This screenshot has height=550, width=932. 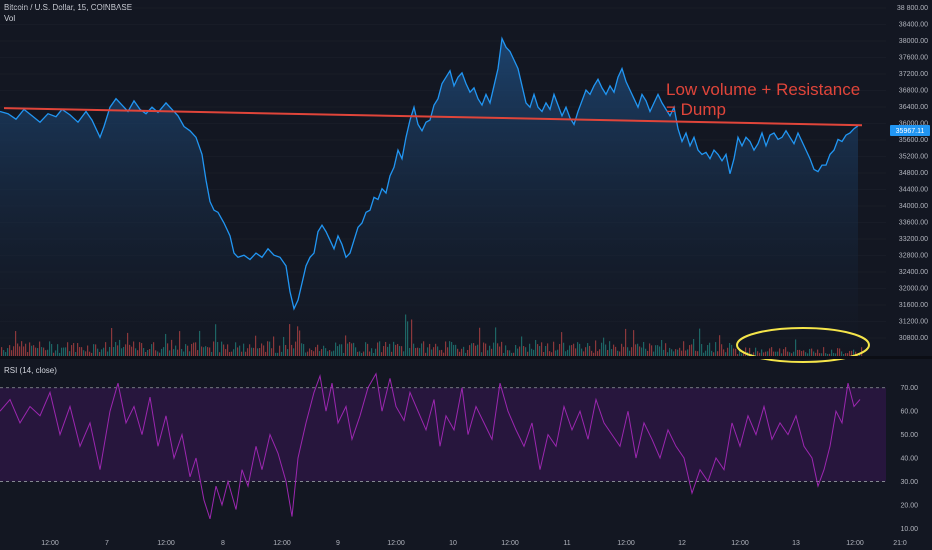 I want to click on symbol-title: Bitcoin / U.S. Dollar, 15, COINBASE, so click(x=68, y=7).